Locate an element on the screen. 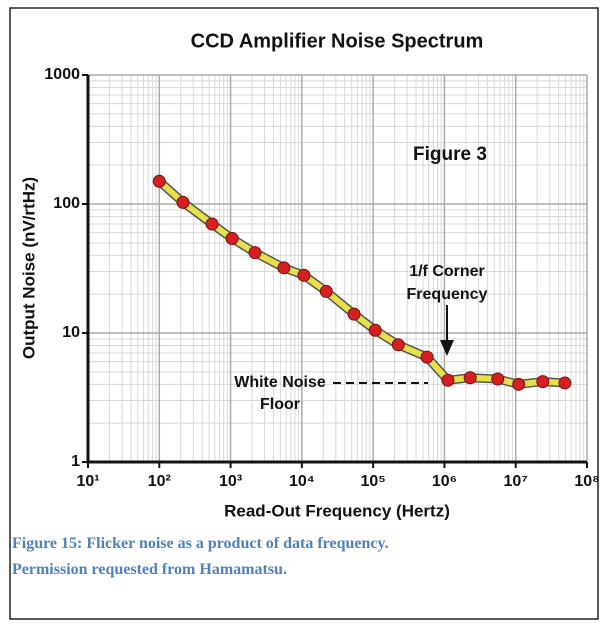 Image resolution: width=608 pixels, height=630 pixels. y-tick-label: 1000 is located at coordinates (62, 74).